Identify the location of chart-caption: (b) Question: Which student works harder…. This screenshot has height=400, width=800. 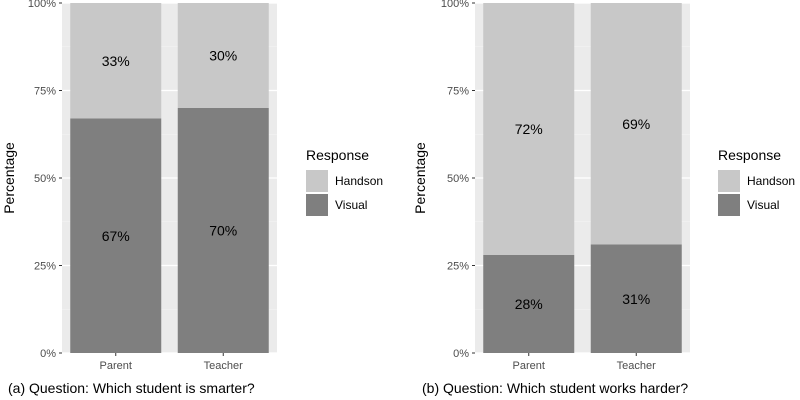
(555, 388).